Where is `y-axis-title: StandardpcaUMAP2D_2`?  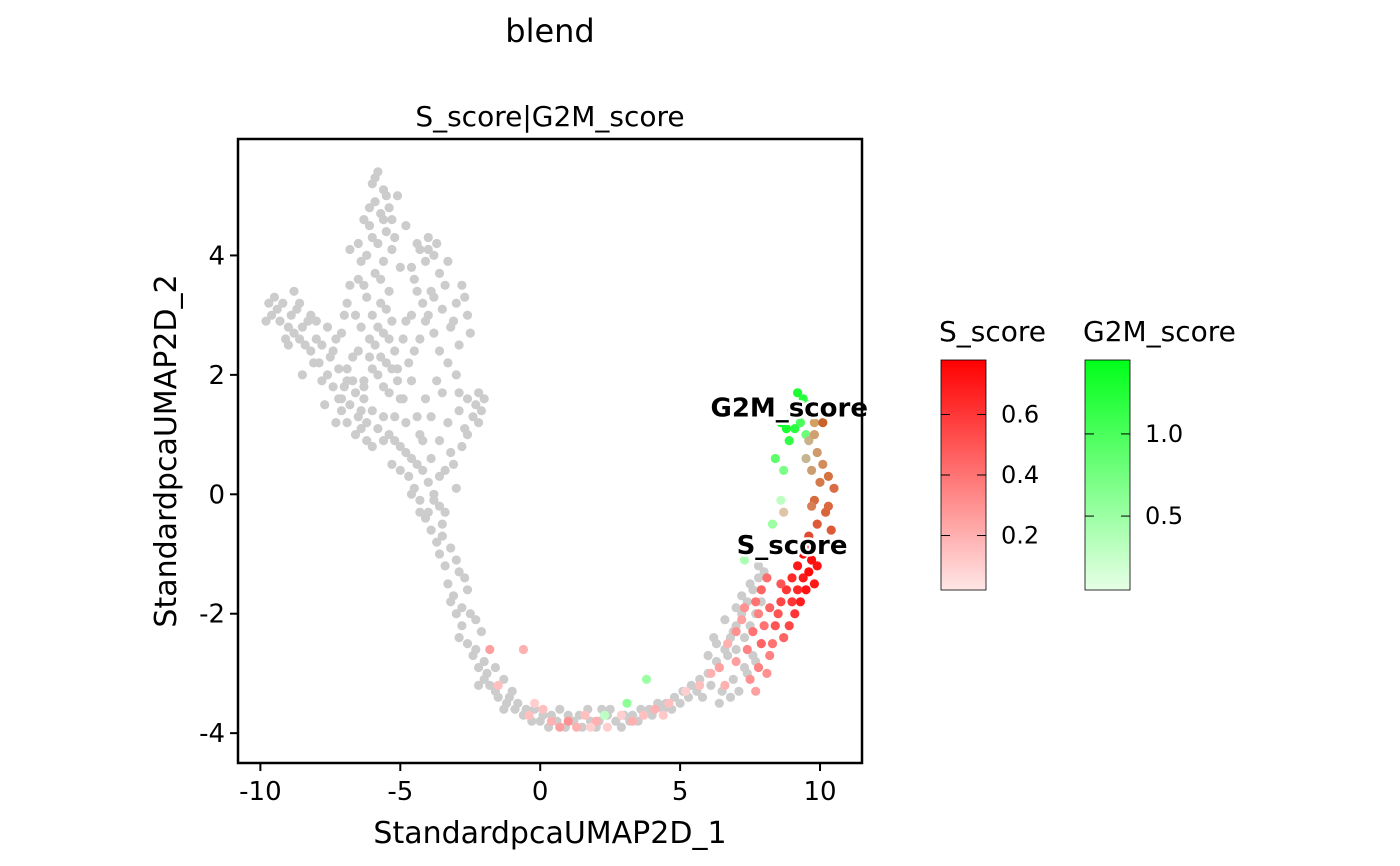 y-axis-title: StandardpcaUMAP2D_2 is located at coordinates (166, 450).